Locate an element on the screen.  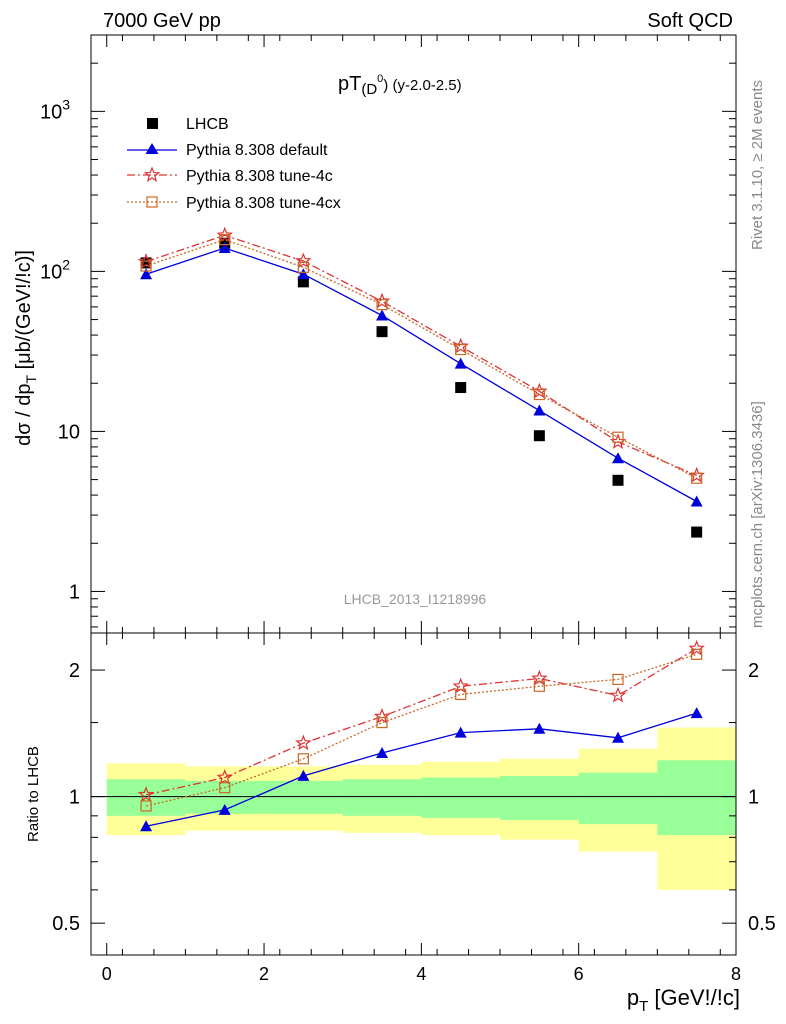
title-main: pT is located at coordinates (349, 84).